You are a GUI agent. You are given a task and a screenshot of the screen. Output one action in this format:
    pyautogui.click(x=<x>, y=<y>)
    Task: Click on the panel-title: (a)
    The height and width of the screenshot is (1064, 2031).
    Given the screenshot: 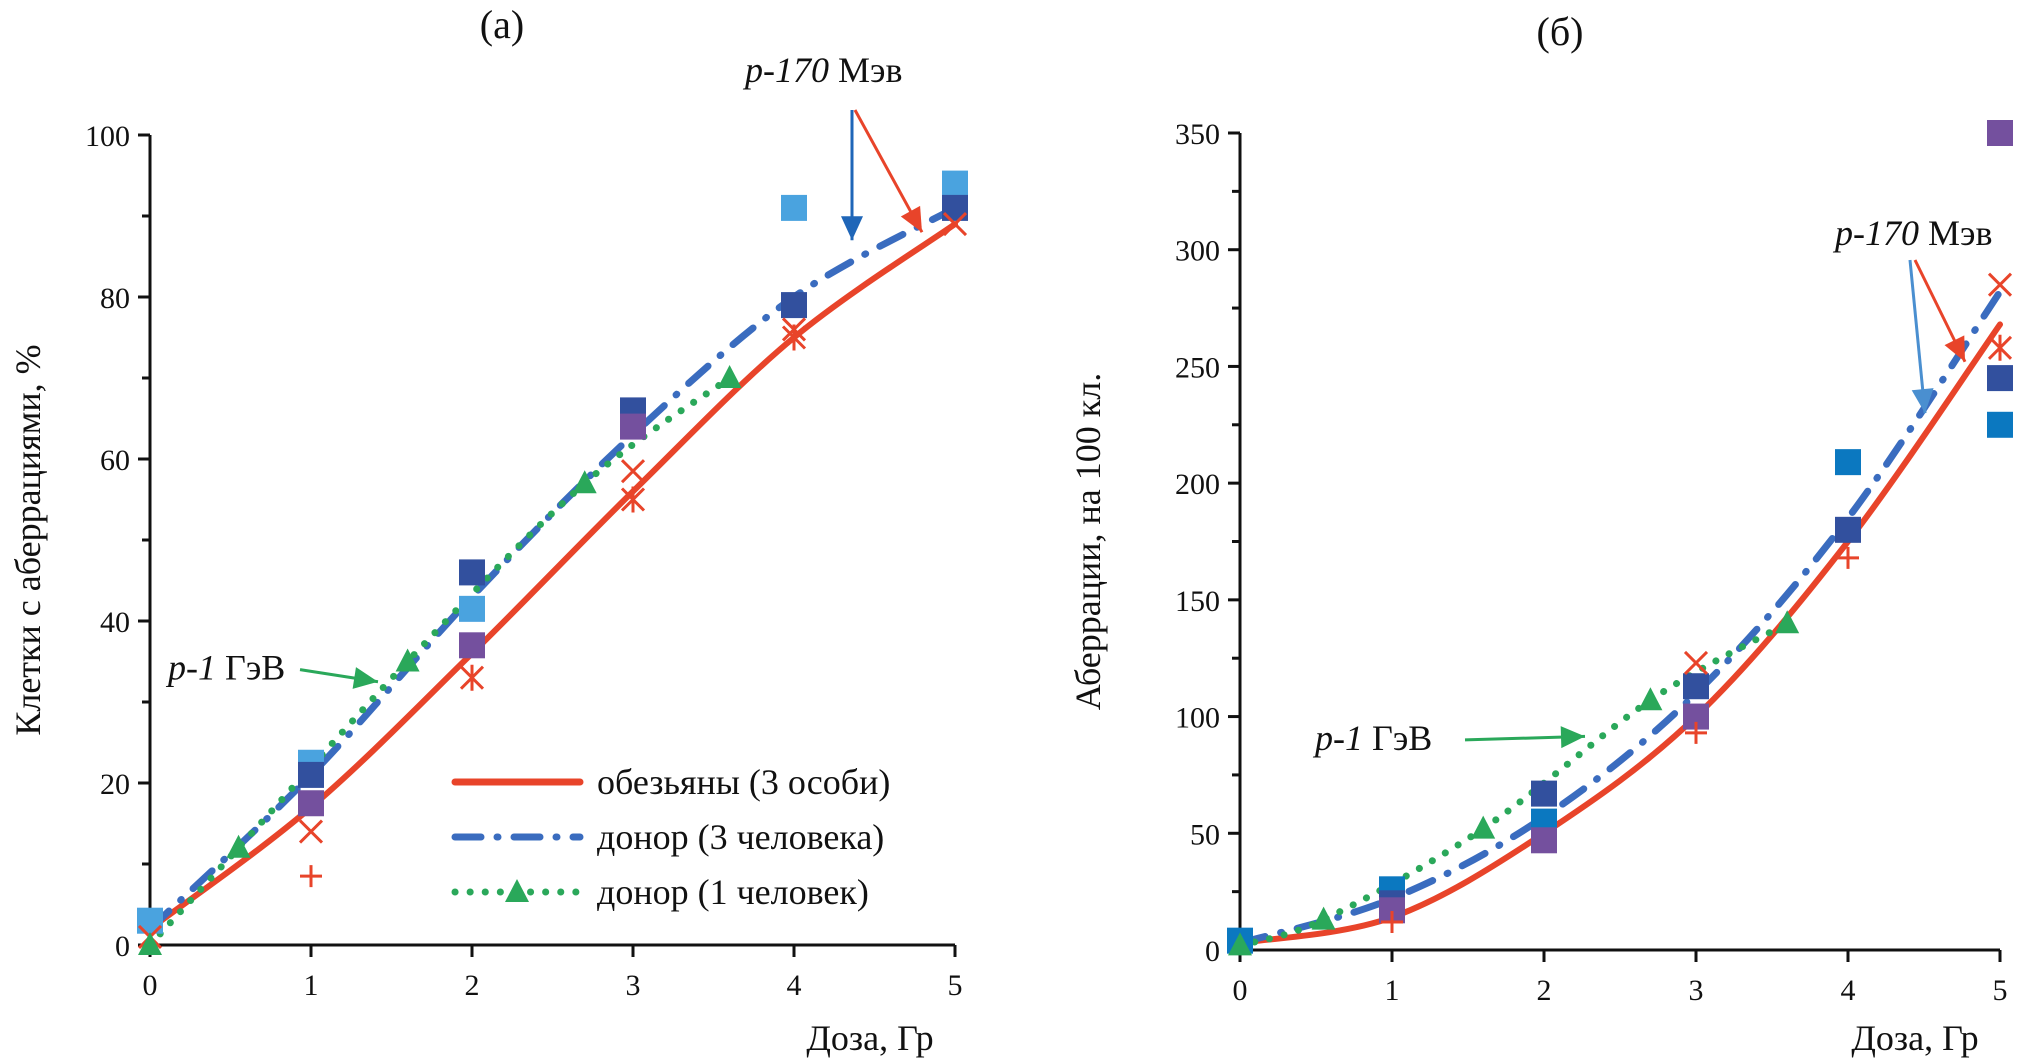 What is the action you would take?
    pyautogui.click(x=502, y=24)
    